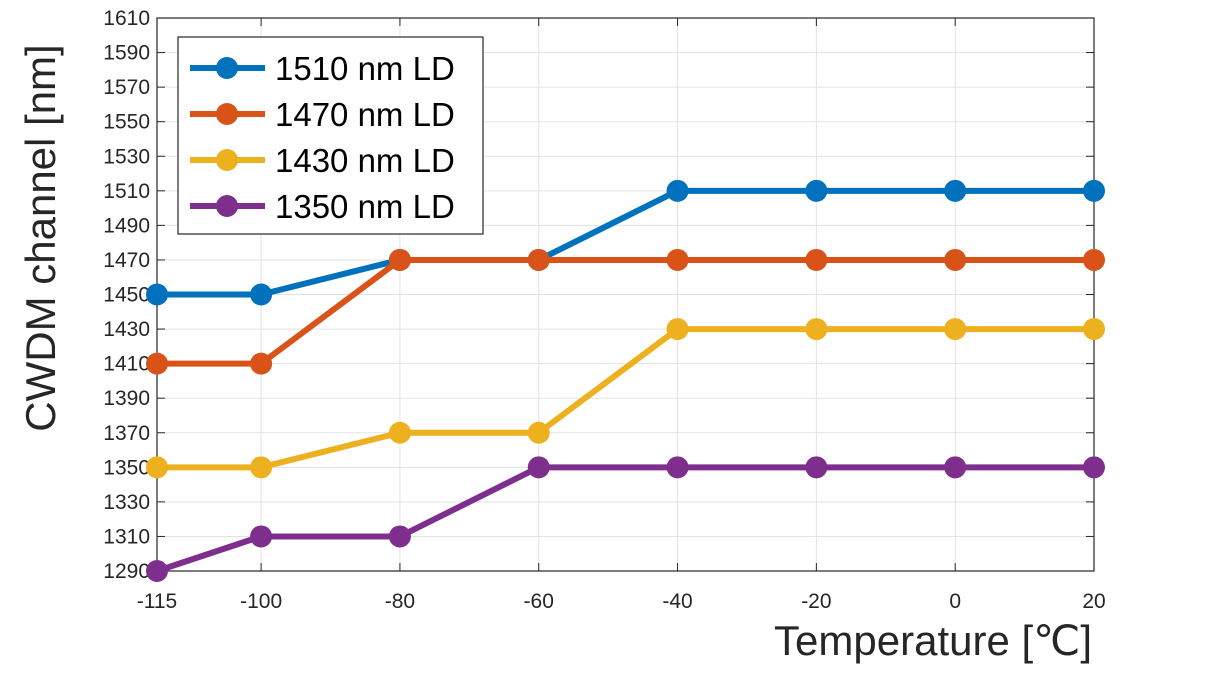 The height and width of the screenshot is (680, 1209). I want to click on y-tick-label: 1370, so click(126, 433).